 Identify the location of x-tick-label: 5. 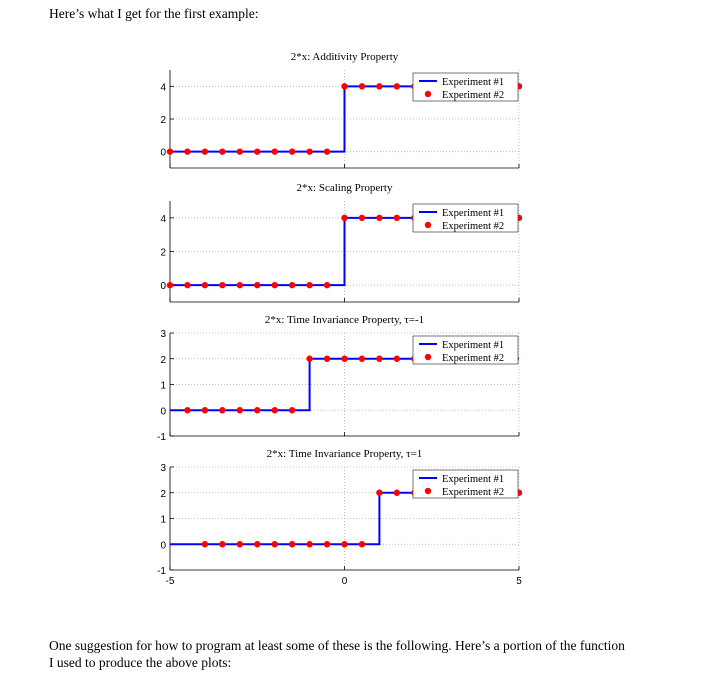
(519, 581).